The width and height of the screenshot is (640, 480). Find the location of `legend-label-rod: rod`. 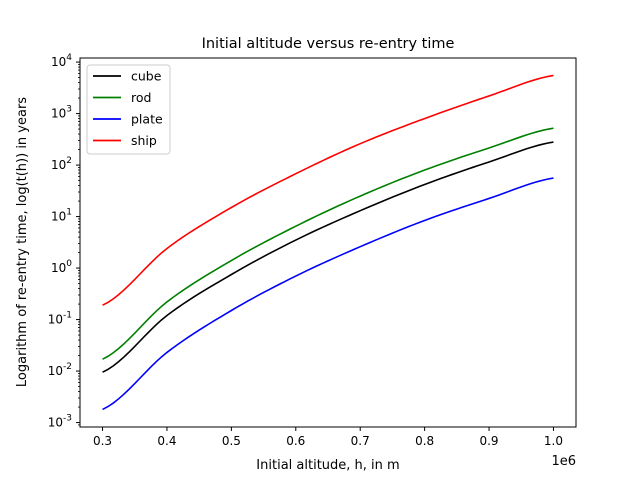

legend-label-rod: rod is located at coordinates (141, 97).